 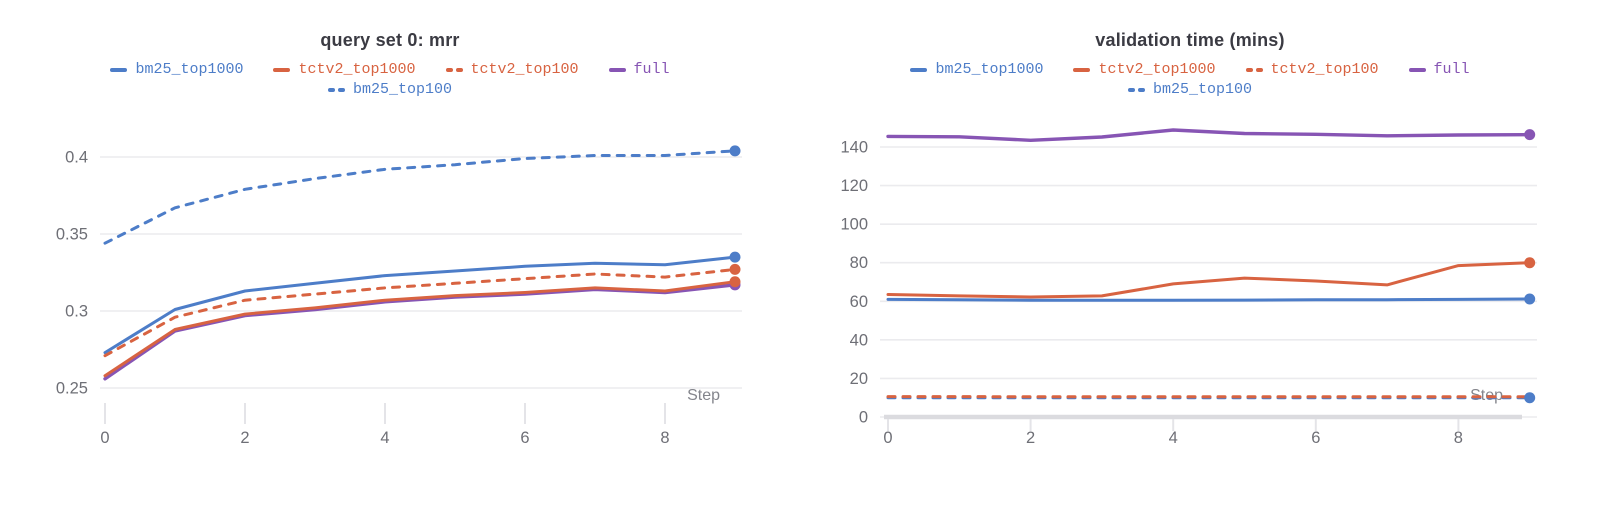 What do you see at coordinates (854, 186) in the screenshot?
I see `y-tick-label: 120` at bounding box center [854, 186].